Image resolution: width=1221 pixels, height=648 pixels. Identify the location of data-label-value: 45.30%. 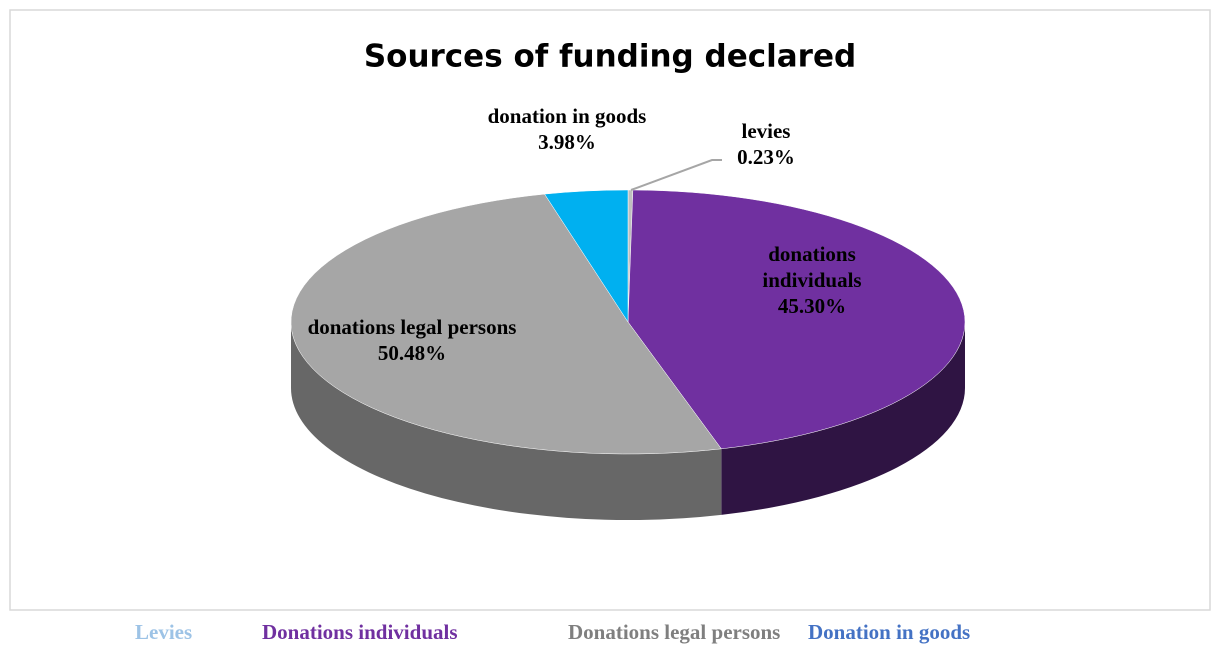
(812, 306).